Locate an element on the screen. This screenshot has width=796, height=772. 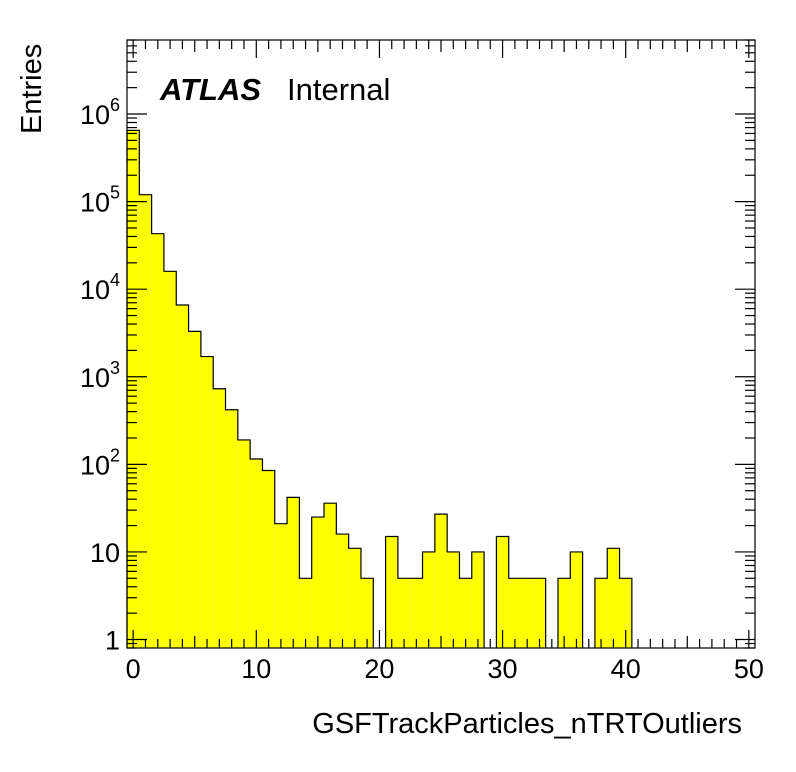
y-tick-label: 10³ is located at coordinates (100, 375).